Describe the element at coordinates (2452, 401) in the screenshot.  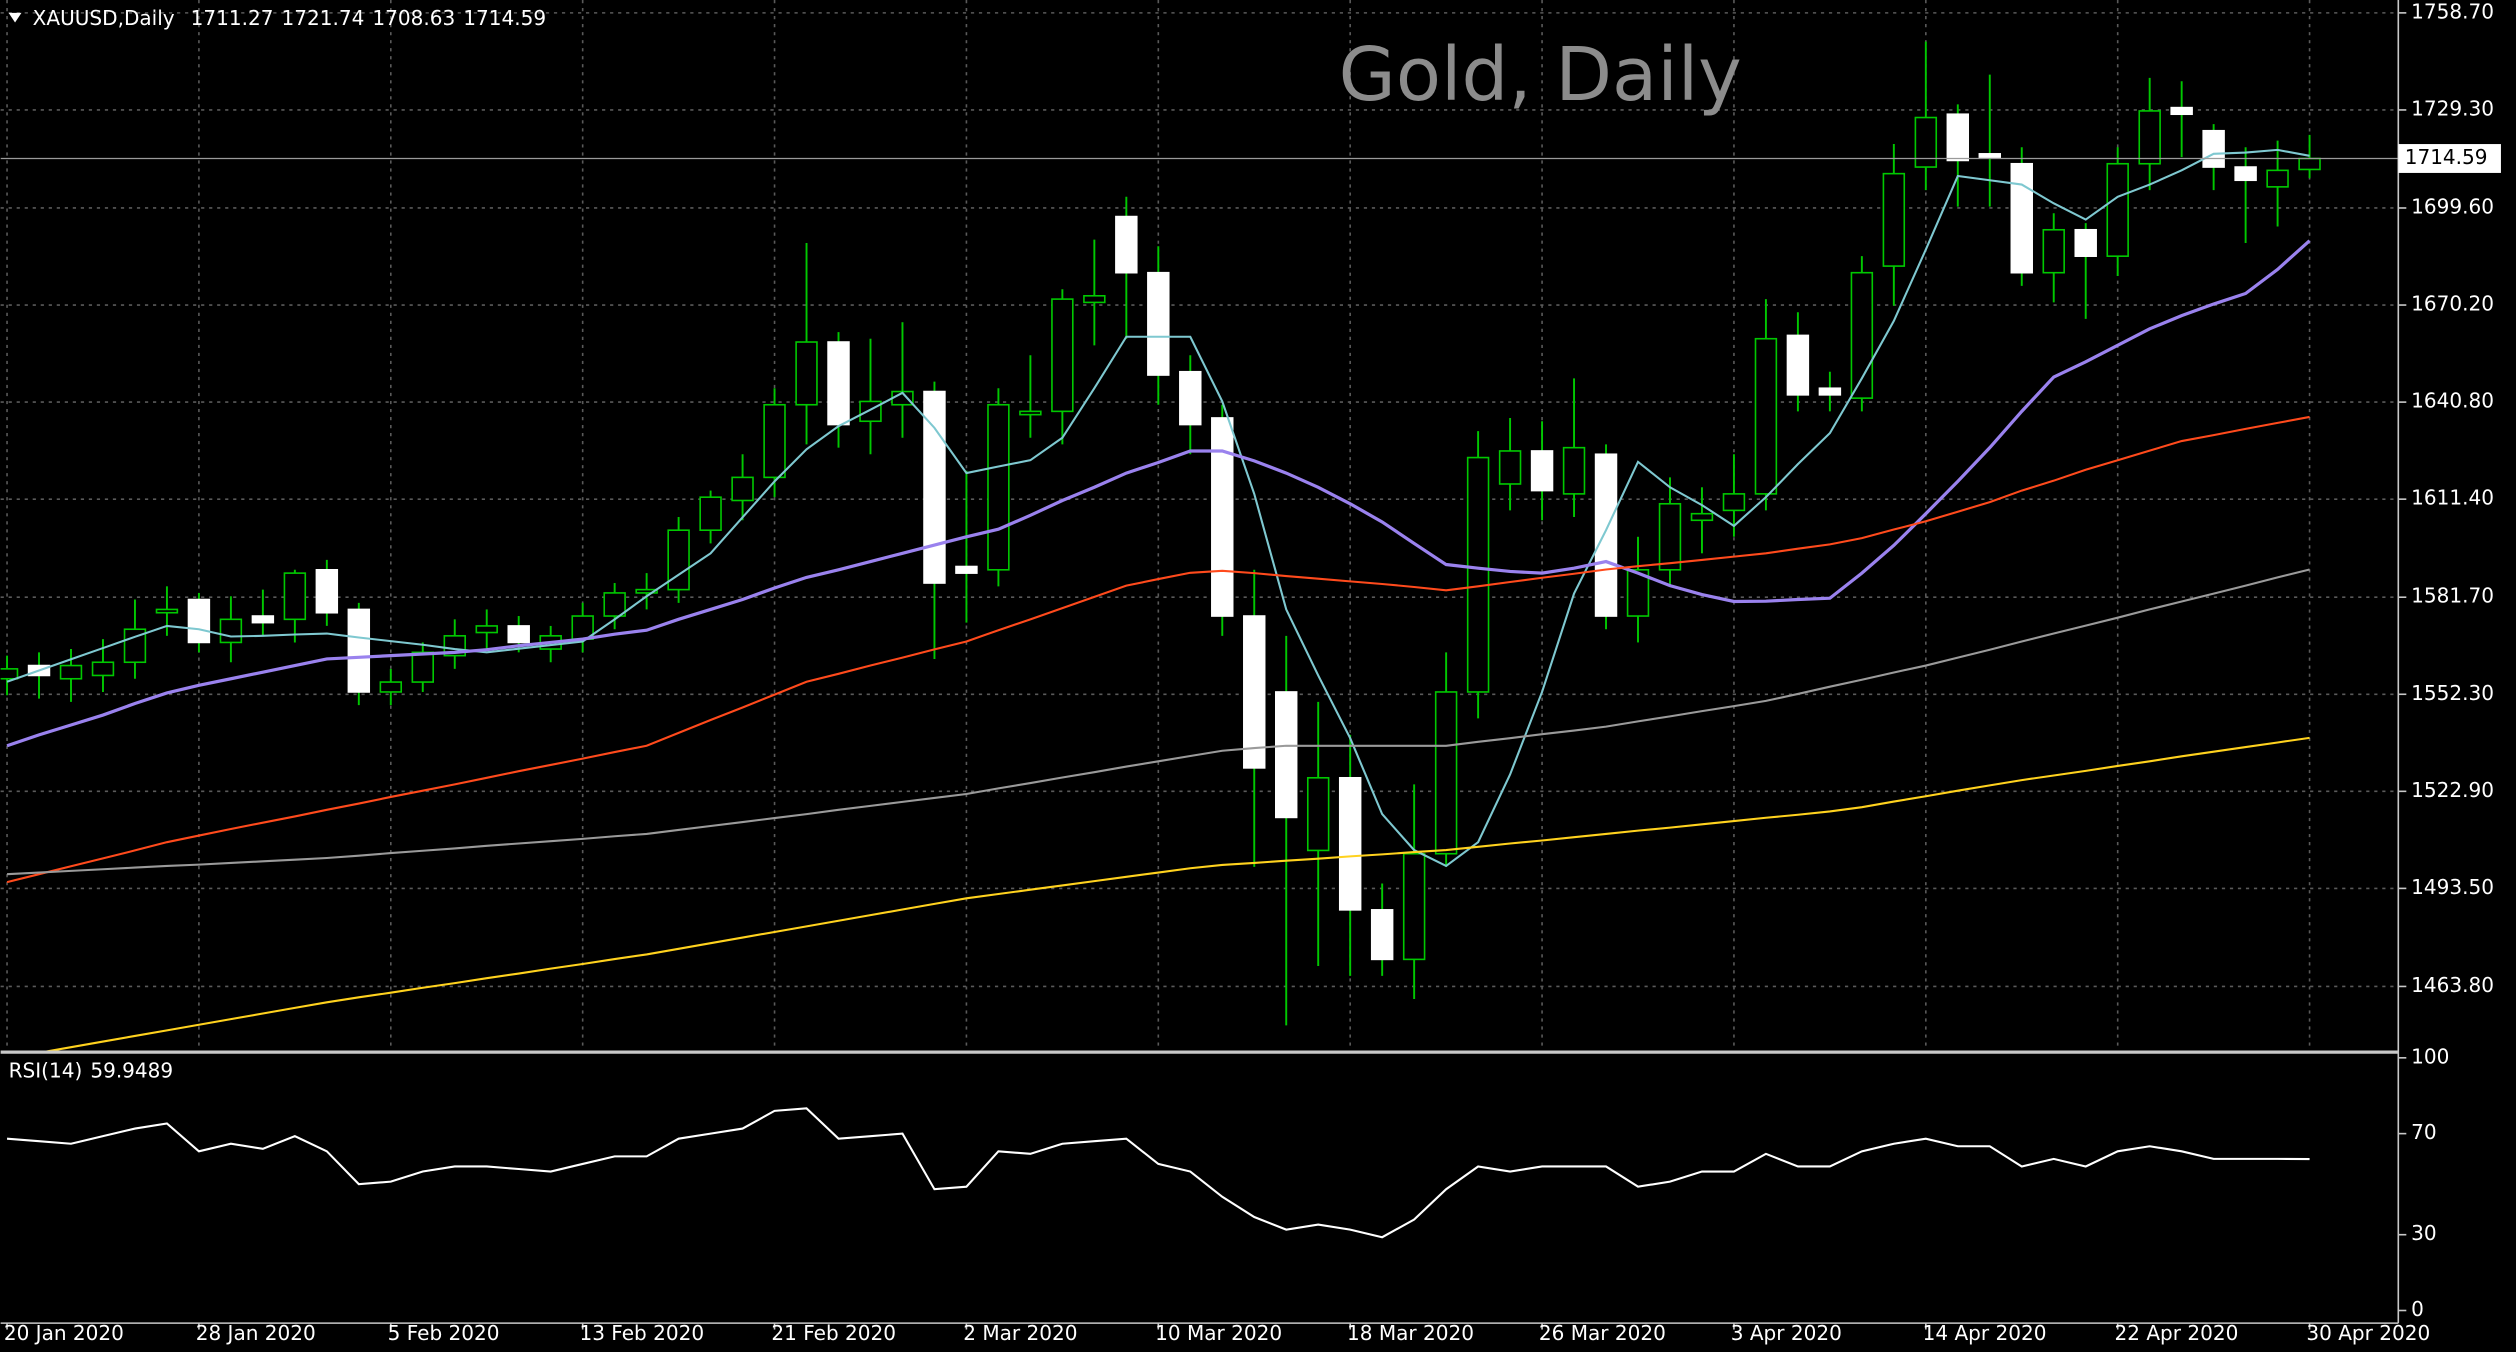
I see `y-tick-label: 1640.80` at that location.